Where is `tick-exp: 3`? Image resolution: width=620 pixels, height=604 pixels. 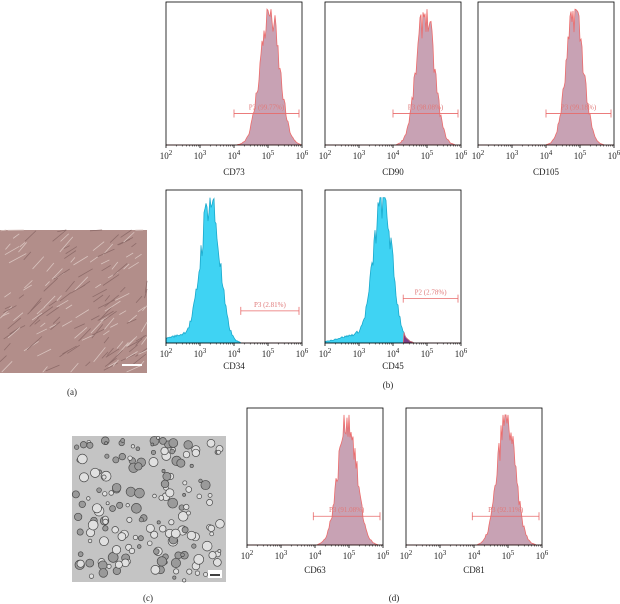 tick-exp: 3 is located at coordinates (205, 153).